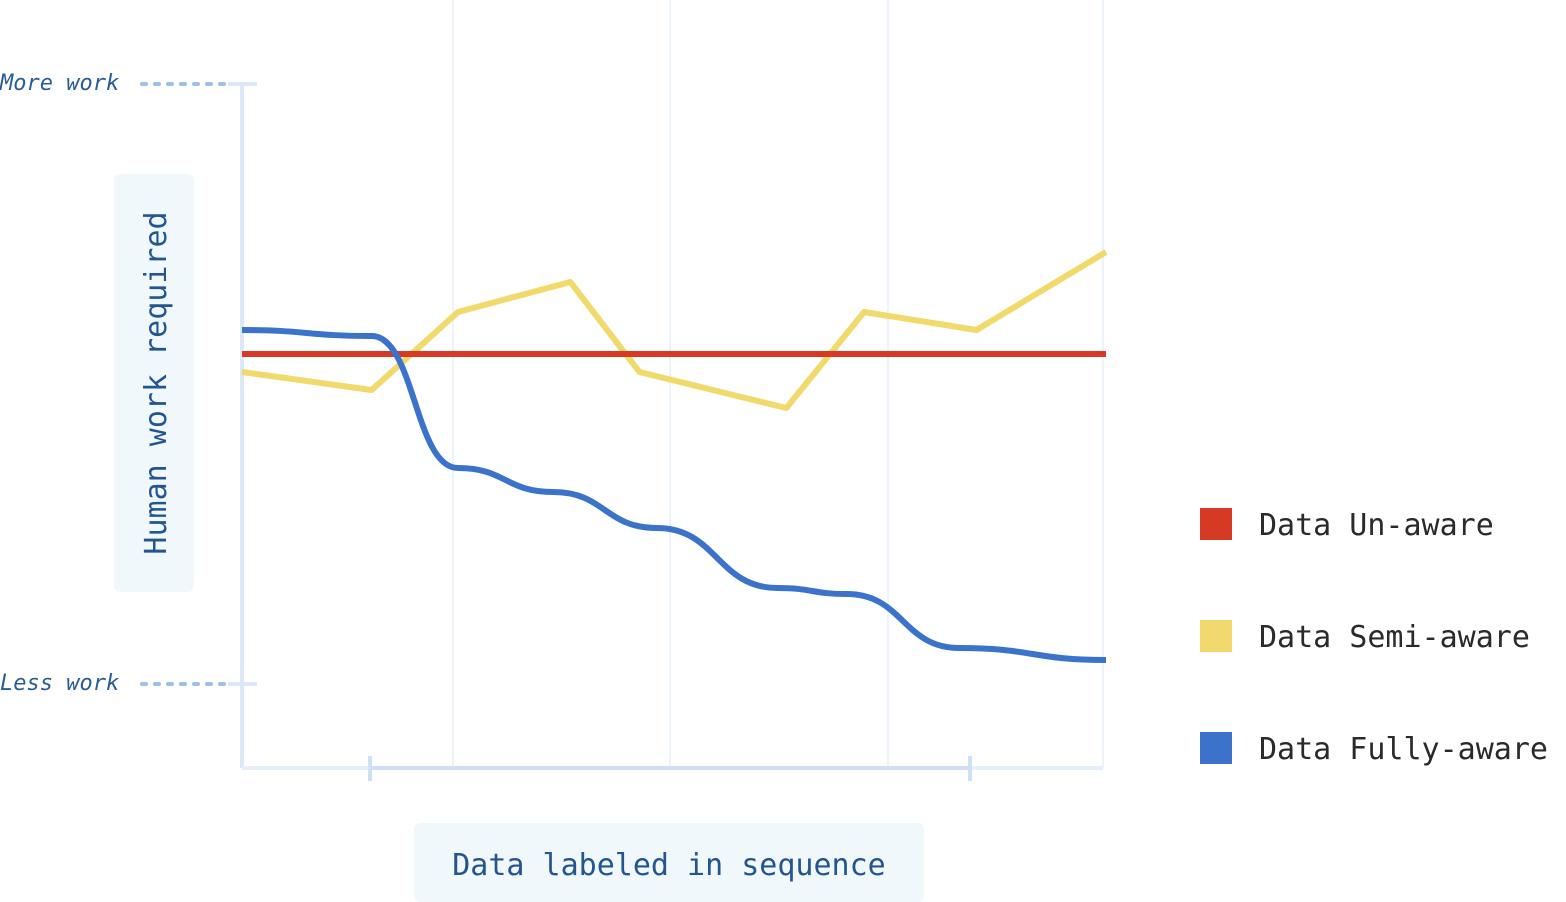 This screenshot has width=1566, height=902. Describe the element at coordinates (59, 683) in the screenshot. I see `y-tick-label-bottom: Less work` at that location.